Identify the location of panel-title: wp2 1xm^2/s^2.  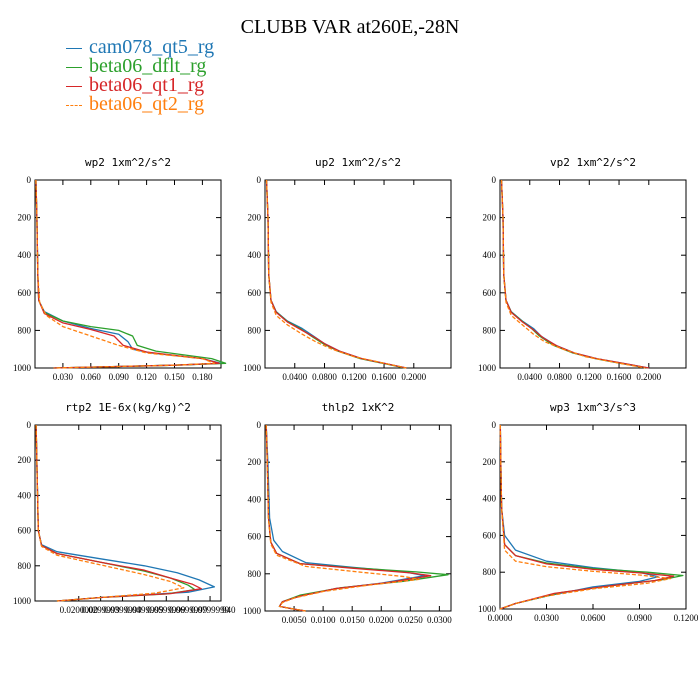
(128, 162).